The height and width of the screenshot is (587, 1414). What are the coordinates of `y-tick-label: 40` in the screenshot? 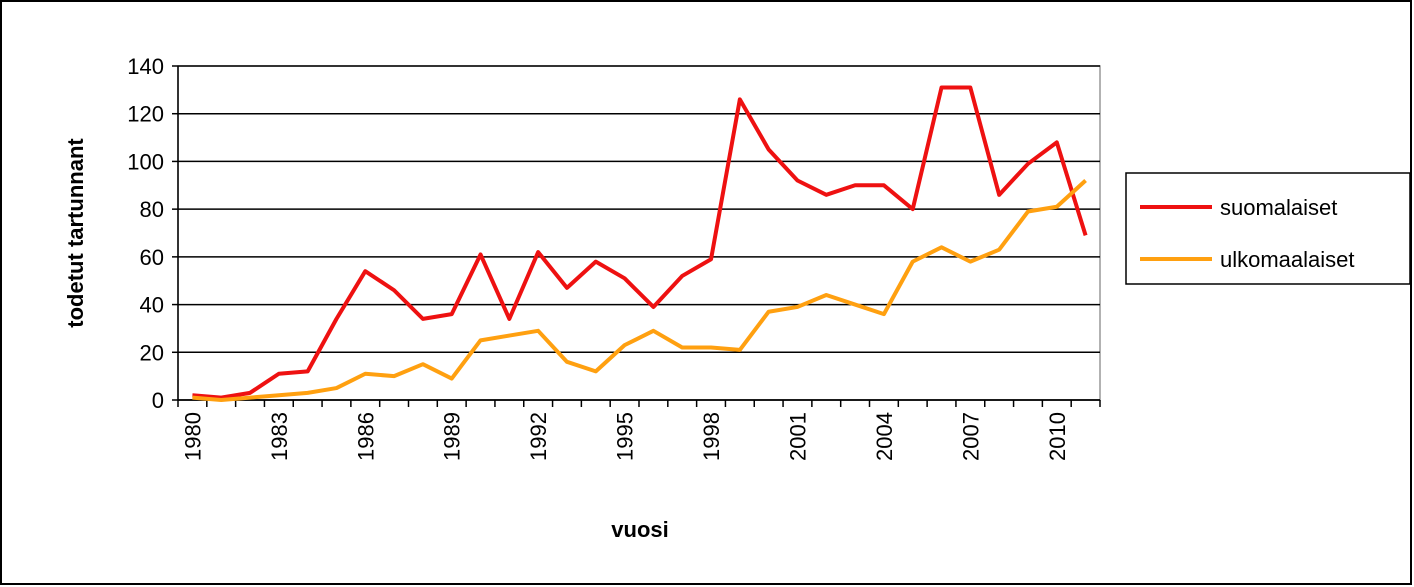 It's located at (152, 305).